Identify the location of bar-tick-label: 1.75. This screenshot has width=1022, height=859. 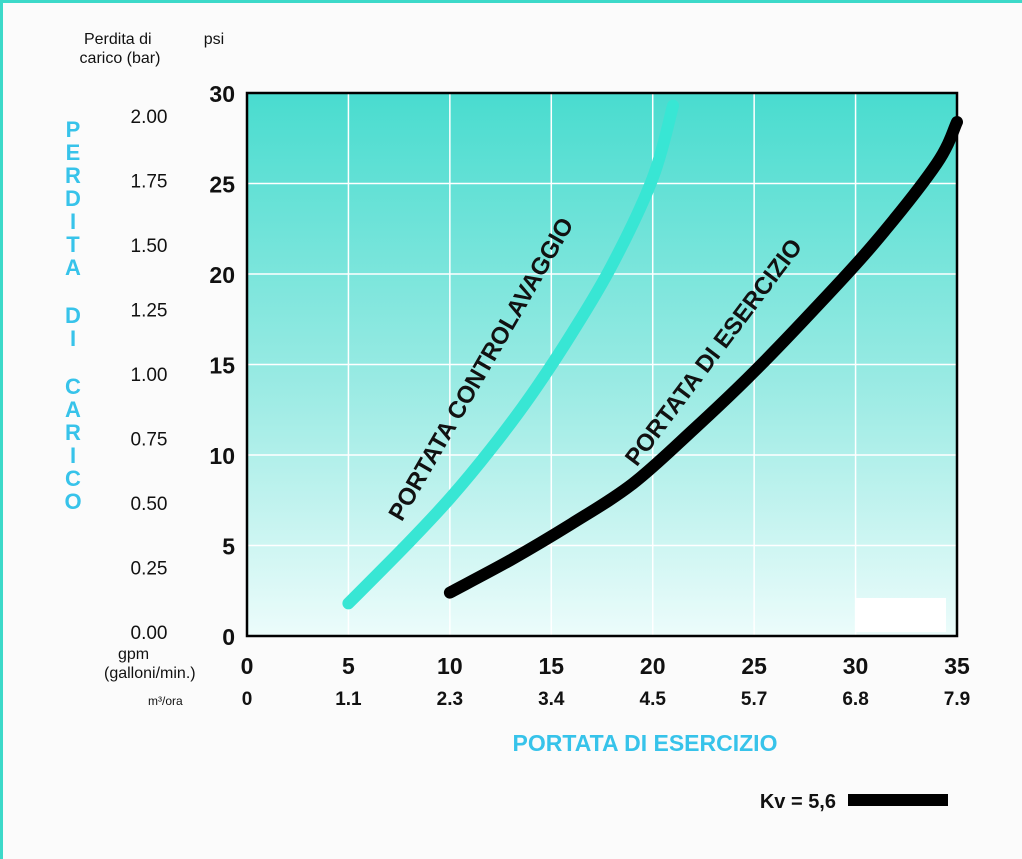
(149, 182).